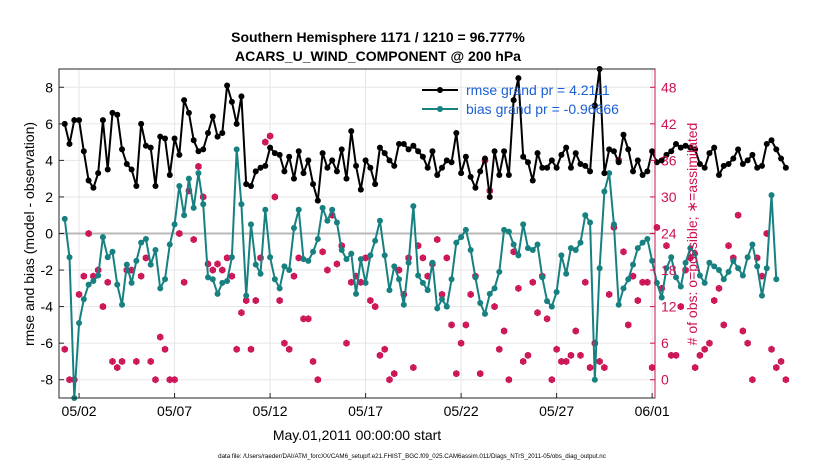  Describe the element at coordinates (79, 411) in the screenshot. I see `x-tick-label: 05/02` at that location.